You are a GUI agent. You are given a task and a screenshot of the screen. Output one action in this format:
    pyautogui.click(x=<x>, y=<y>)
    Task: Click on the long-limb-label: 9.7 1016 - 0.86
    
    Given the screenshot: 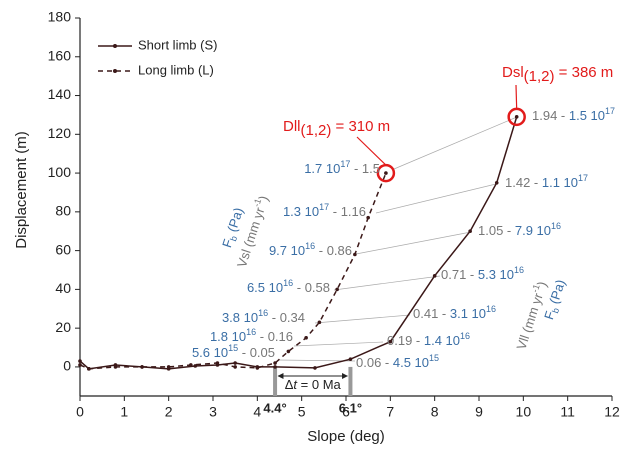 What is the action you would take?
    pyautogui.click(x=310, y=249)
    